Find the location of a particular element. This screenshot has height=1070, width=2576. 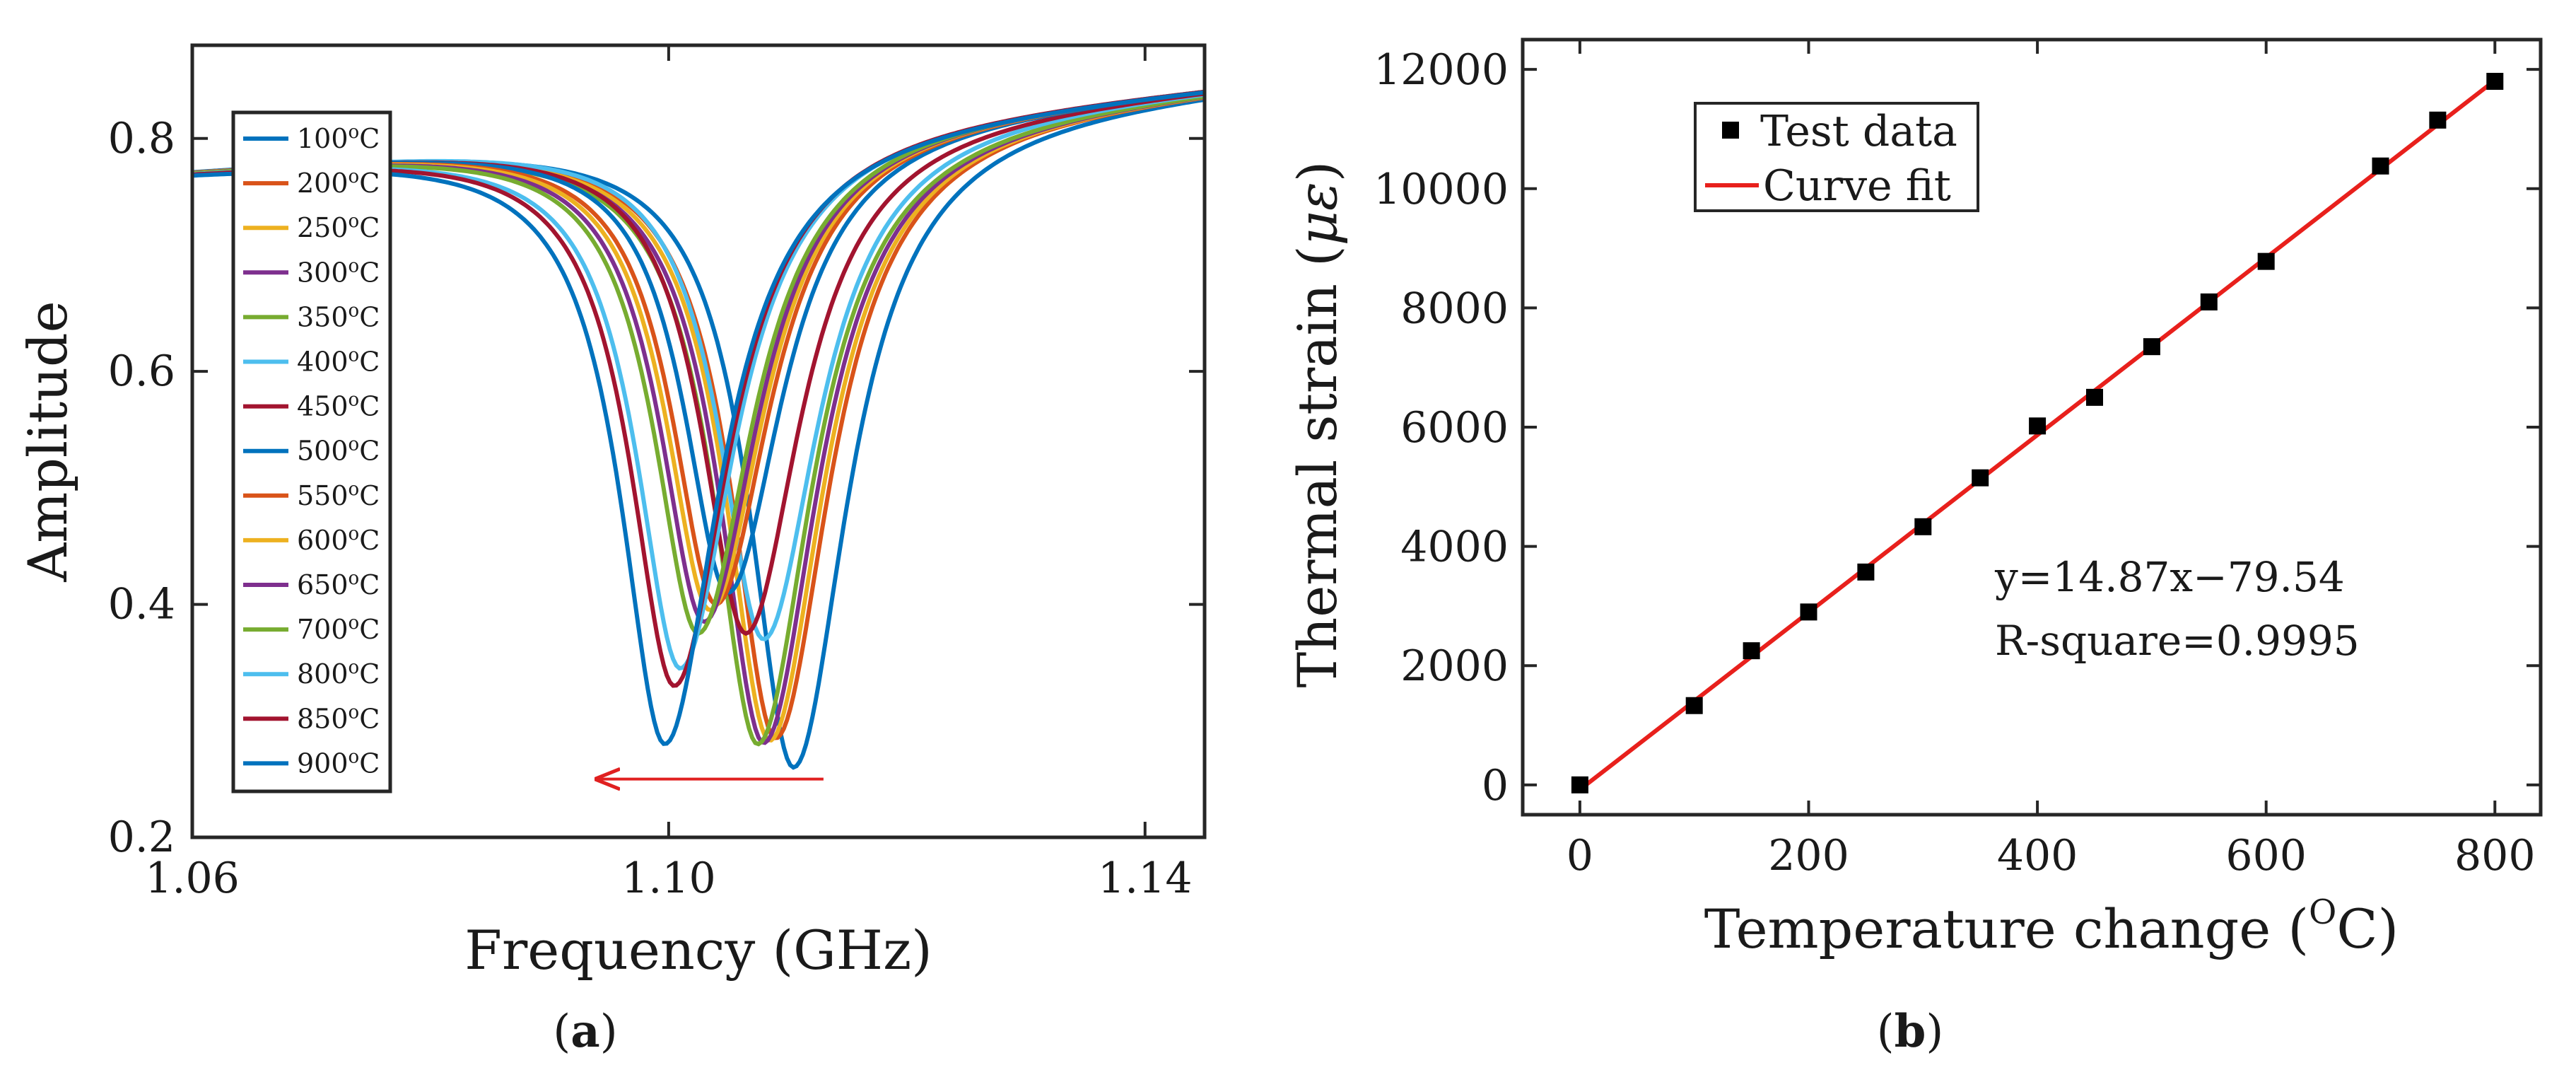

panel-a-legend-label: 900oC is located at coordinates (338, 762).